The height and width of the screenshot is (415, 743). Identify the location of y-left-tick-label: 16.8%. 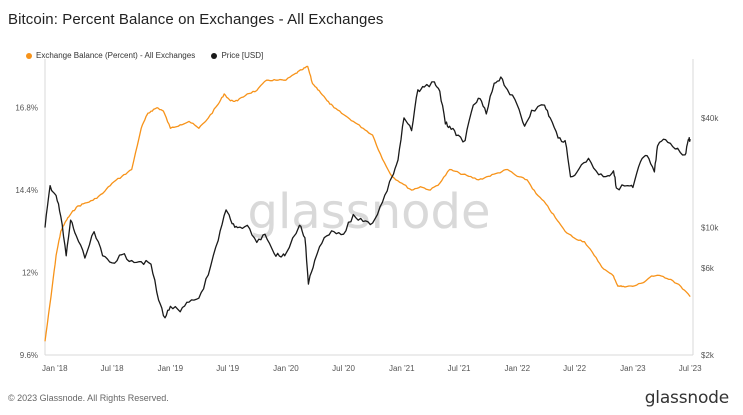
(26, 108).